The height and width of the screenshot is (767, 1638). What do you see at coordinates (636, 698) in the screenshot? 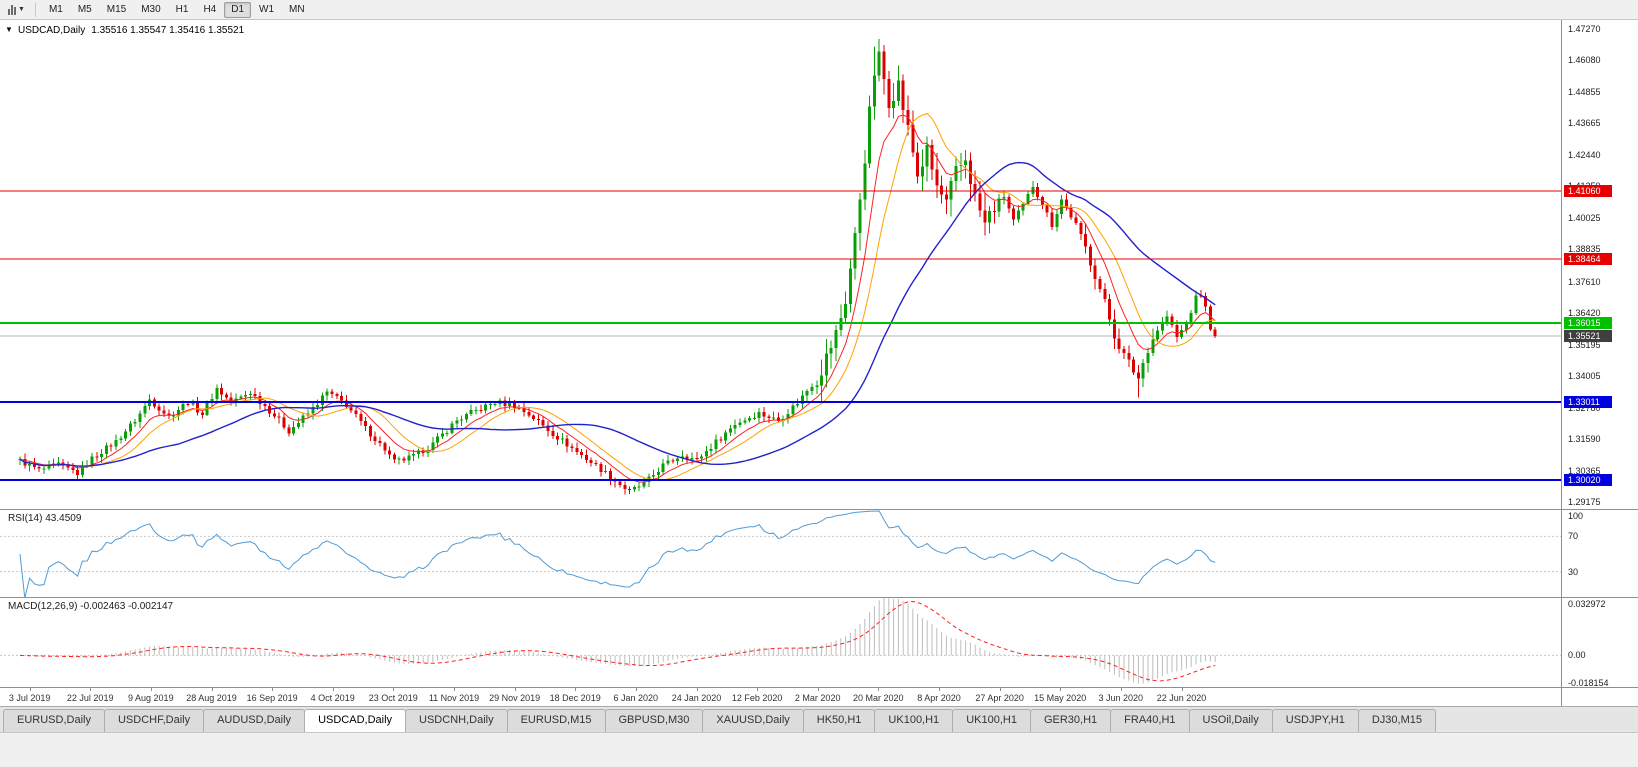
I see `time-axis-label: 6 Jan 2020` at bounding box center [636, 698].